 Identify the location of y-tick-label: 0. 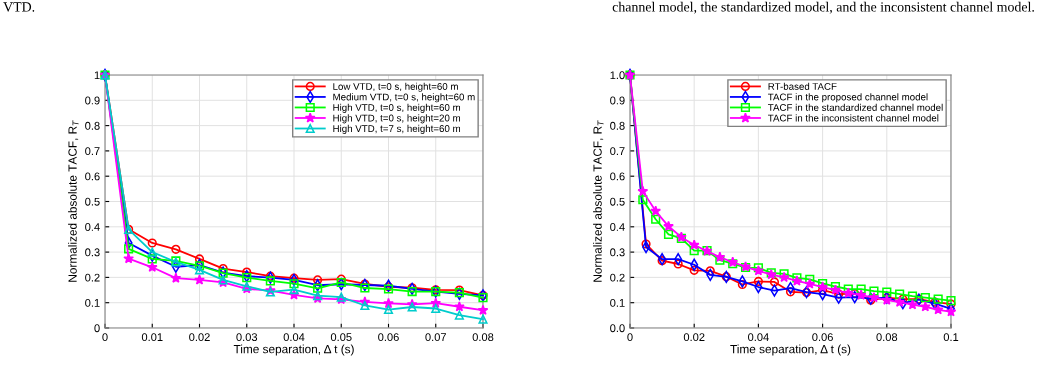
(97, 328).